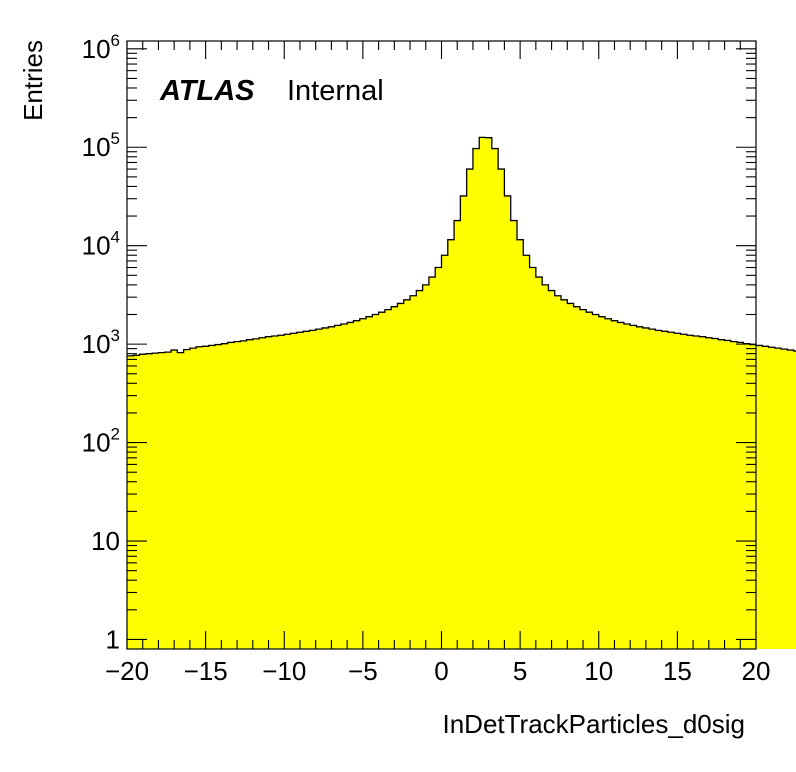 The width and height of the screenshot is (796, 772). Describe the element at coordinates (520, 671) in the screenshot. I see `x-tick-label: 5` at that location.